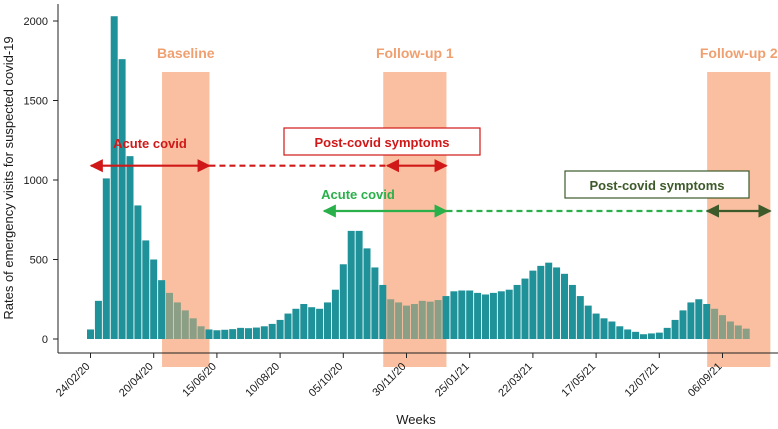 The width and height of the screenshot is (778, 429). I want to click on period-labels-layer: Baseline Follow-up 1 Follow-up 2, so click(467, 53).